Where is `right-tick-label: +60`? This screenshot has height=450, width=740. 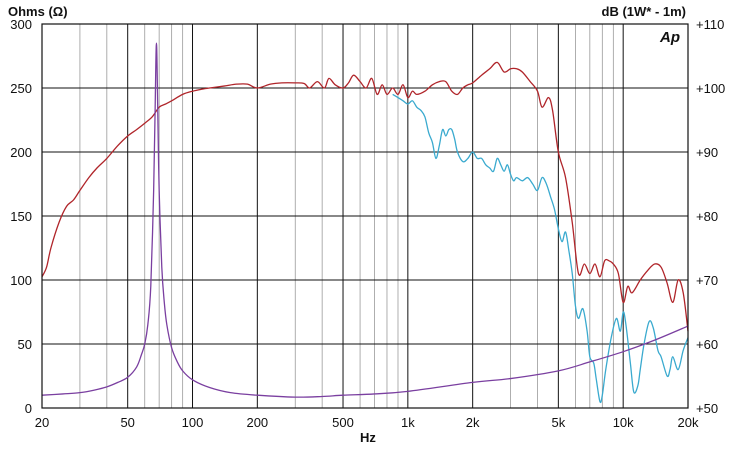
right-tick-label: +60 is located at coordinates (707, 344).